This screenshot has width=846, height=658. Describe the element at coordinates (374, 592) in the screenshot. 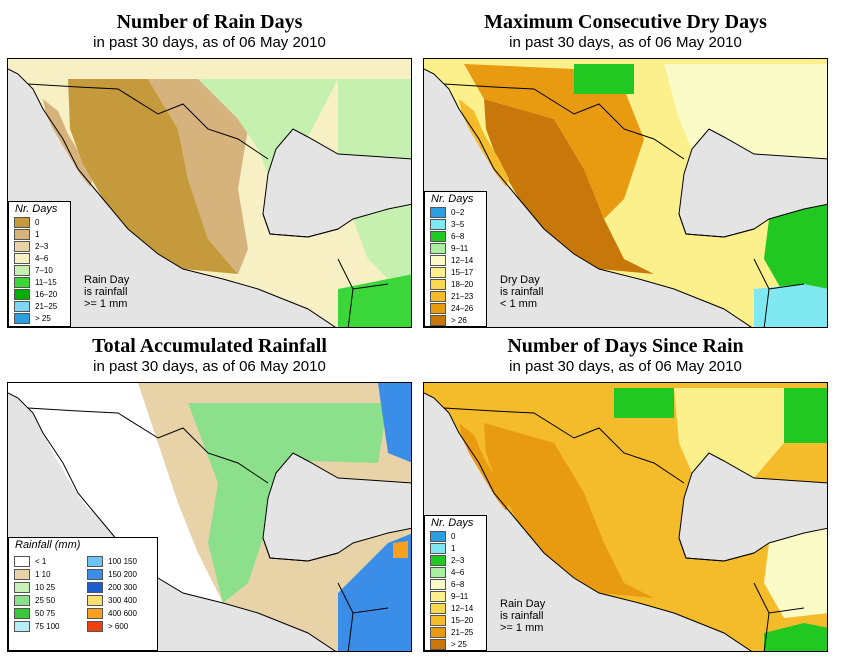

I see `blue-region-se` at that location.